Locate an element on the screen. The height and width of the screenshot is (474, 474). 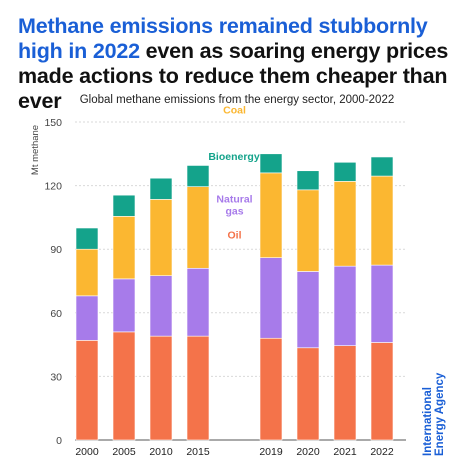
brand-line-1: International is located at coordinates (428, 421).